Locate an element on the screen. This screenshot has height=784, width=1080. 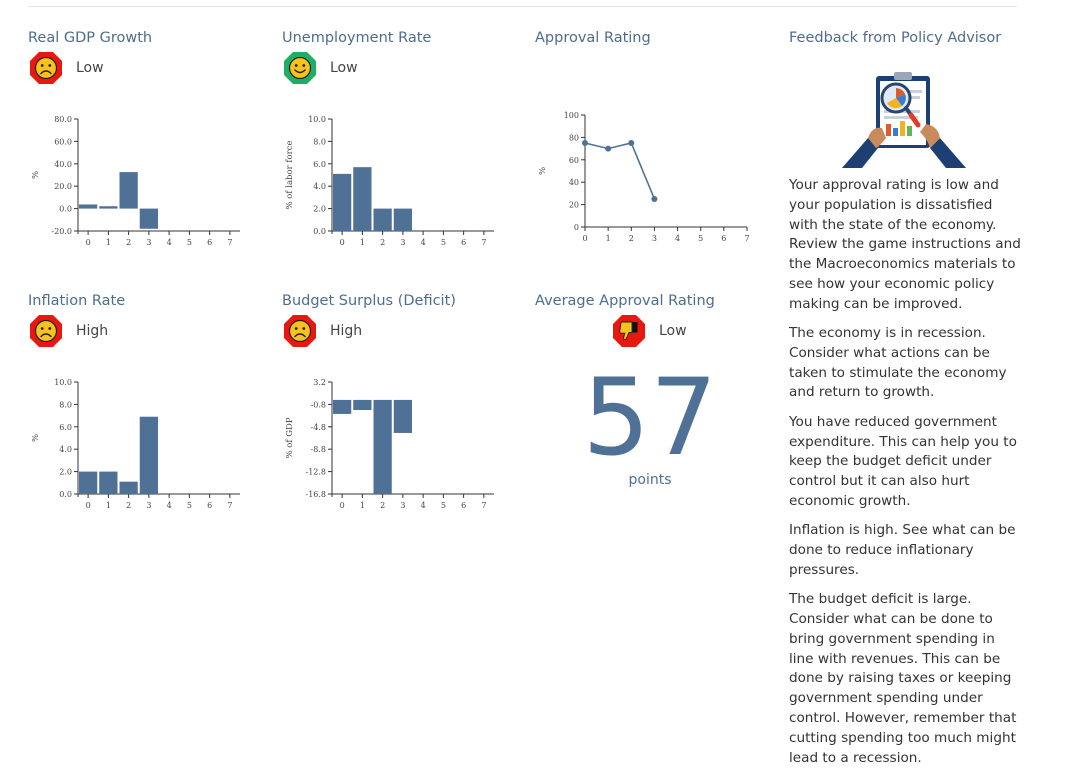
happy-face-icon is located at coordinates (300, 68).